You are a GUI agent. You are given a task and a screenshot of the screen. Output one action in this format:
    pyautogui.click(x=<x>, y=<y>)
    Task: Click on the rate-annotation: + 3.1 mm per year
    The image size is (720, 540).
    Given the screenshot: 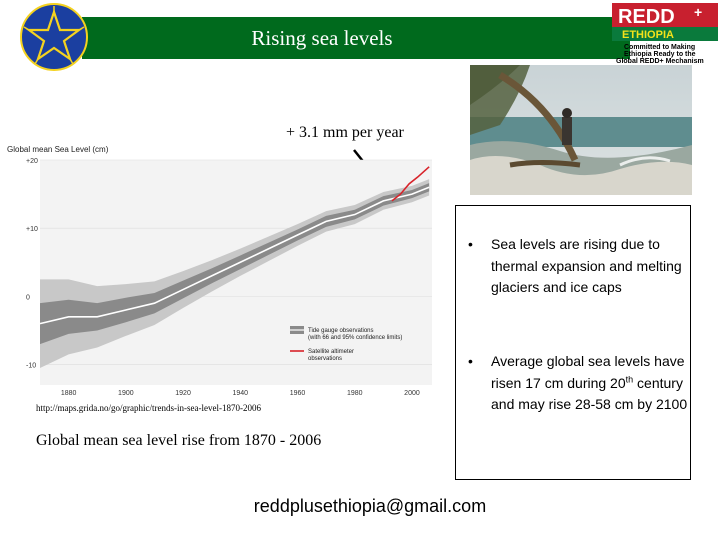 What is the action you would take?
    pyautogui.click(x=345, y=132)
    